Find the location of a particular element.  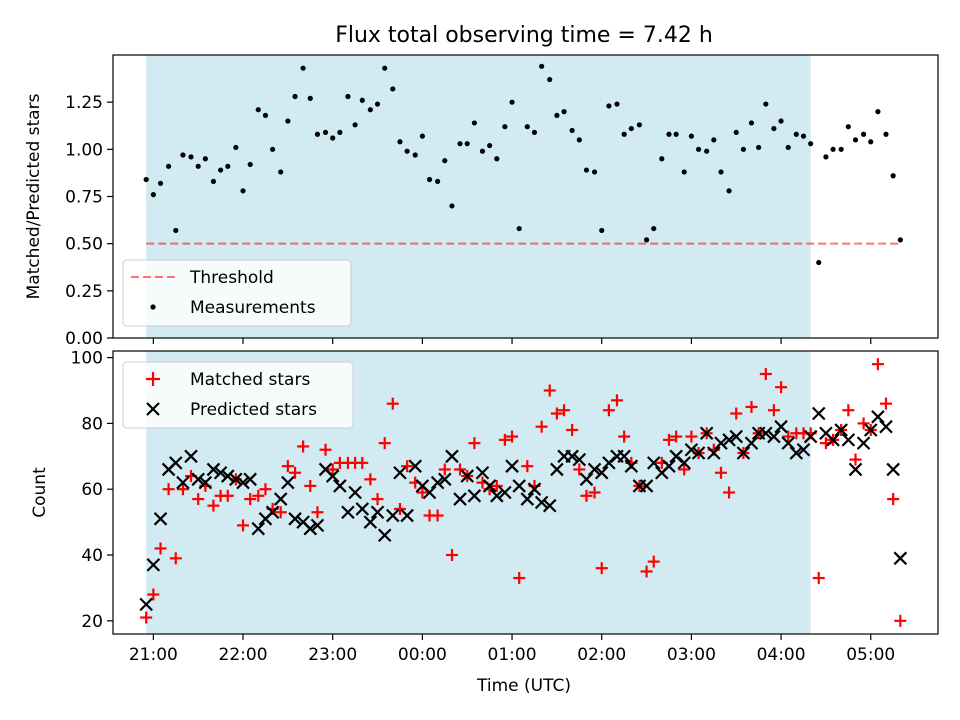

bottom-y-ticks: 20 40 60 80 100 is located at coordinates (92, 490).